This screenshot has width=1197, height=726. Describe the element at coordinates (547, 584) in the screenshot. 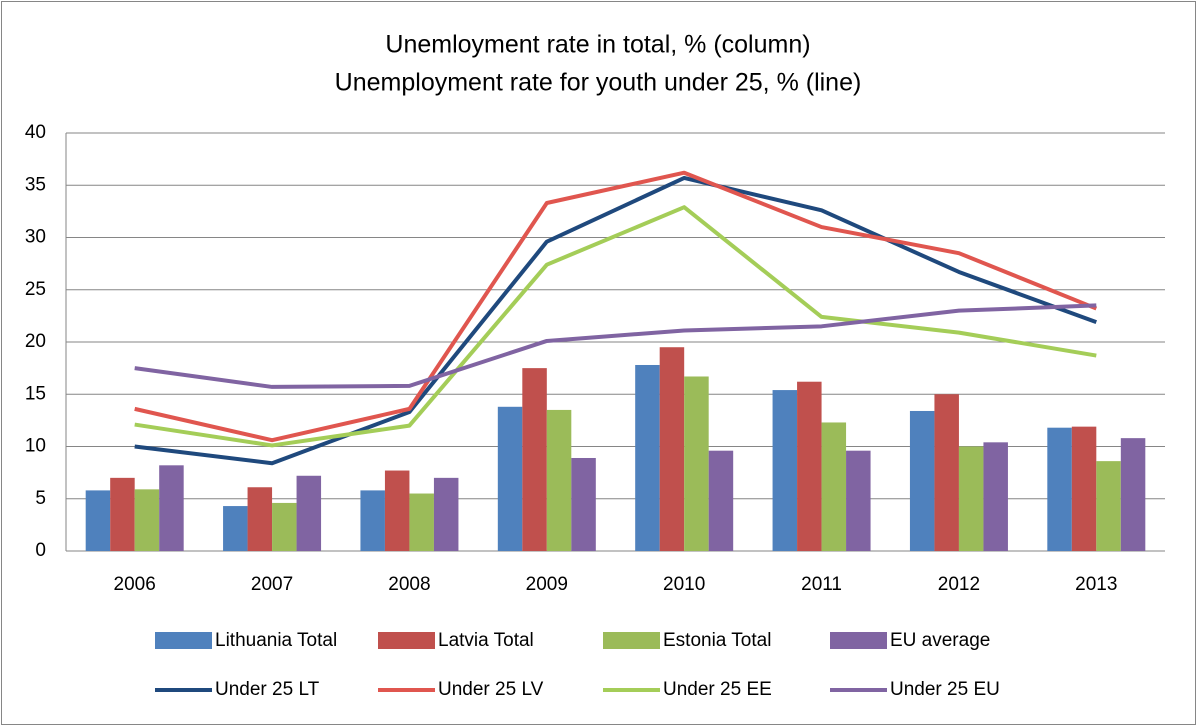

I see `x-tick-label: 2009` at that location.